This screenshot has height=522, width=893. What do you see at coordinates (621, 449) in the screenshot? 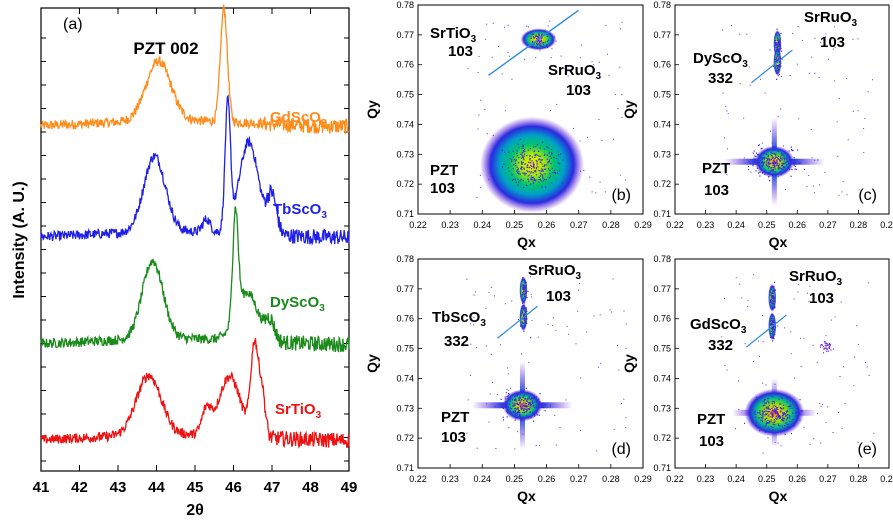
I see `panel-label: (d)` at bounding box center [621, 449].